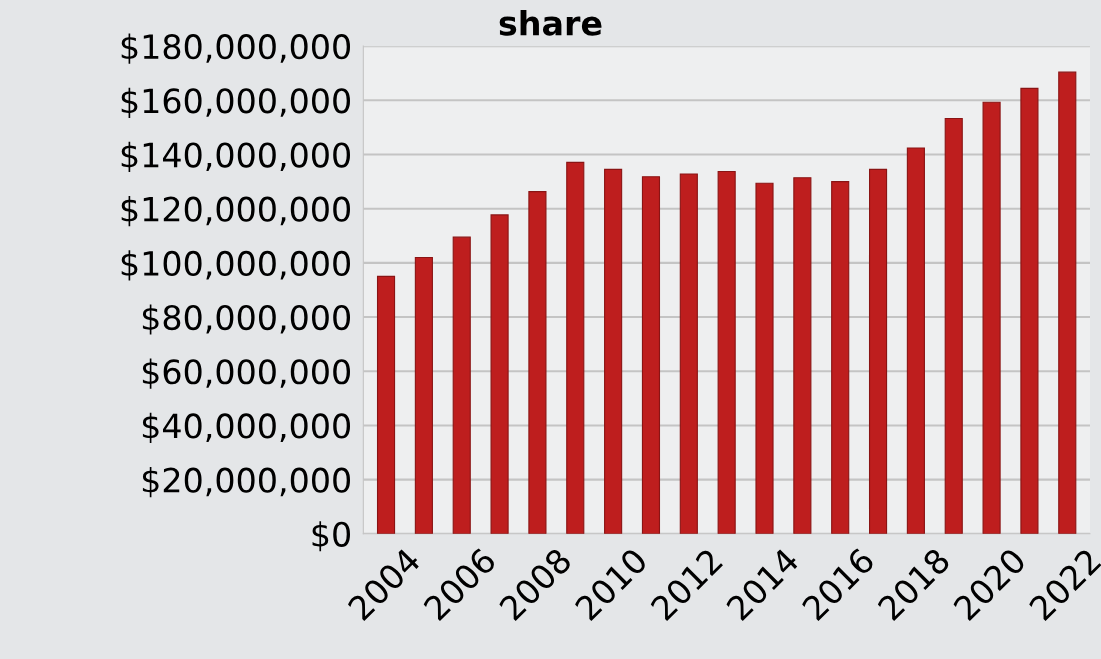 This screenshot has height=659, width=1101. Describe the element at coordinates (246, 427) in the screenshot. I see `y-tick-label: $40,000,000` at that location.